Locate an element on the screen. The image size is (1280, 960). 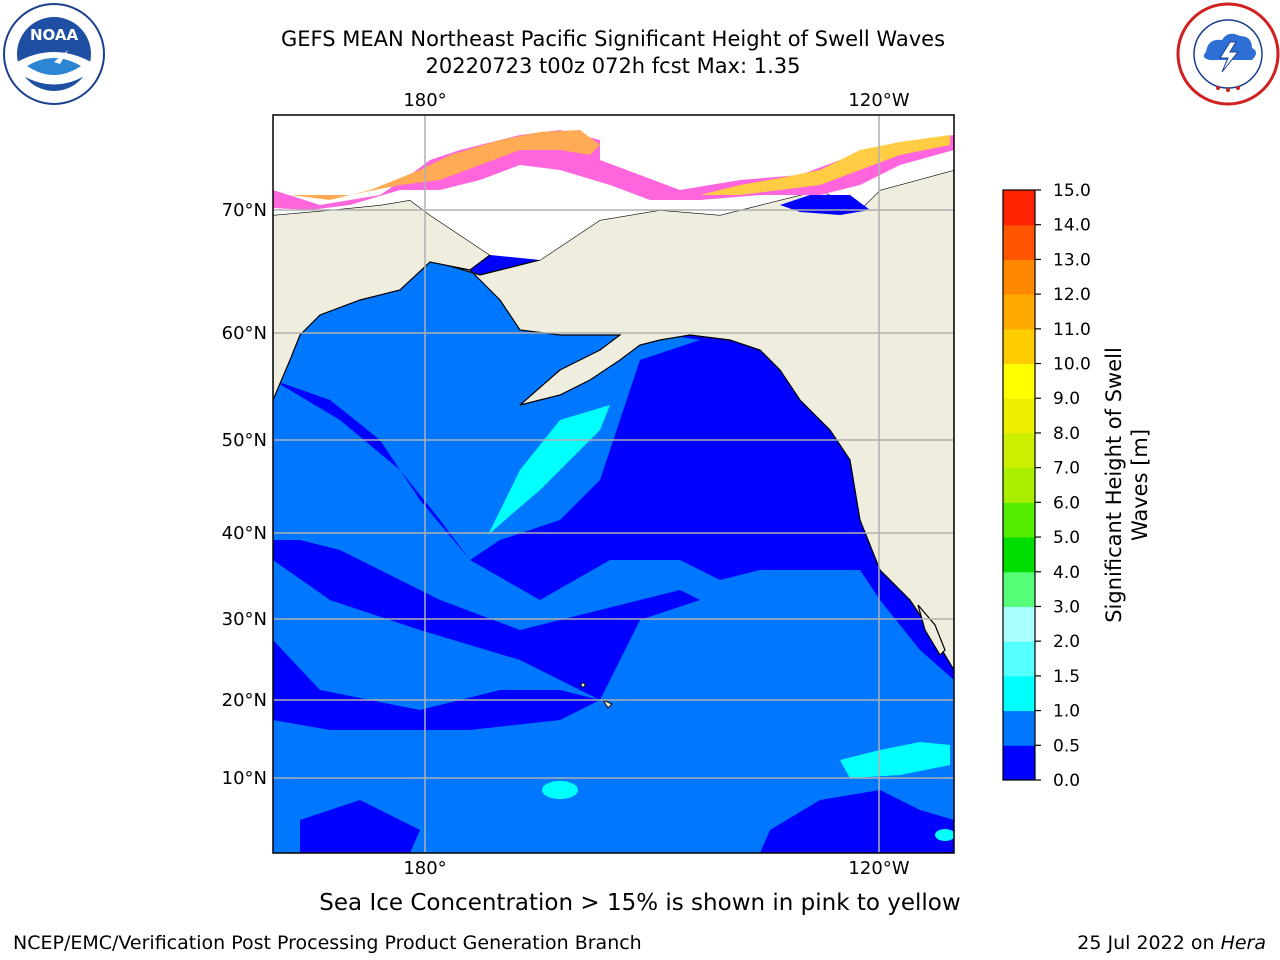
sea-ice-yellow is located at coordinates (445, 165).